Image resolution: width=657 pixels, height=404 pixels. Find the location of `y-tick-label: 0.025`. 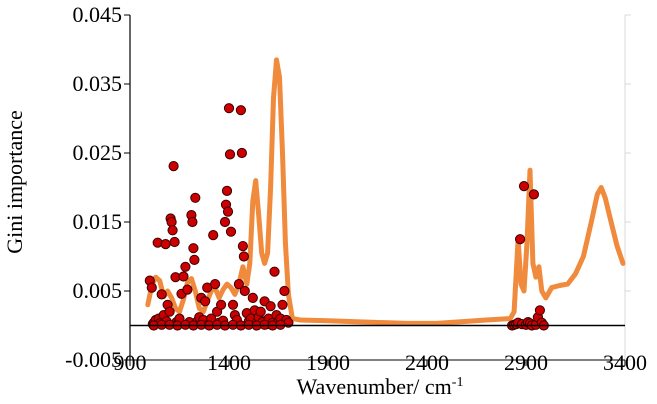

y-tick-label: 0.025 is located at coordinates (98, 152).